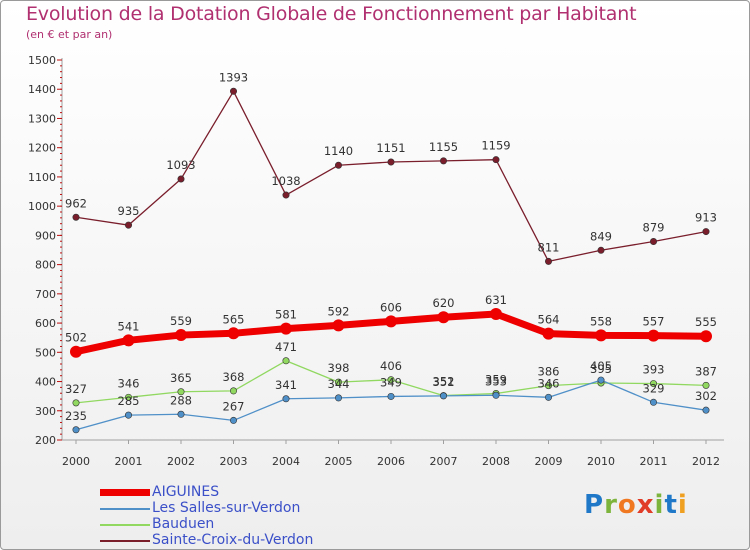  I want to click on data-label: 606, so click(391, 307).